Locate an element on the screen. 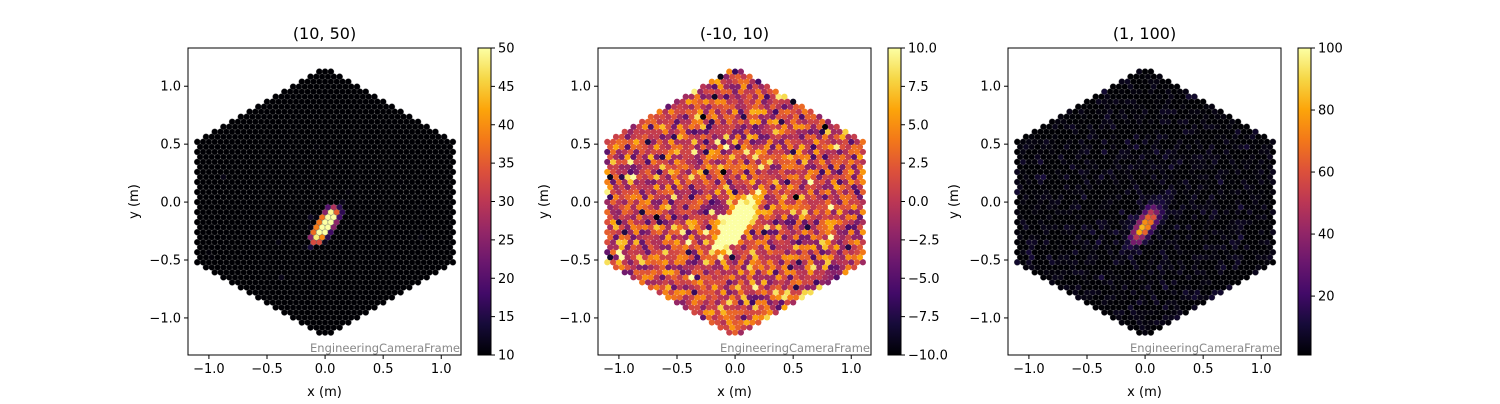  colorbar-tick-label: 45 is located at coordinates (506, 87).